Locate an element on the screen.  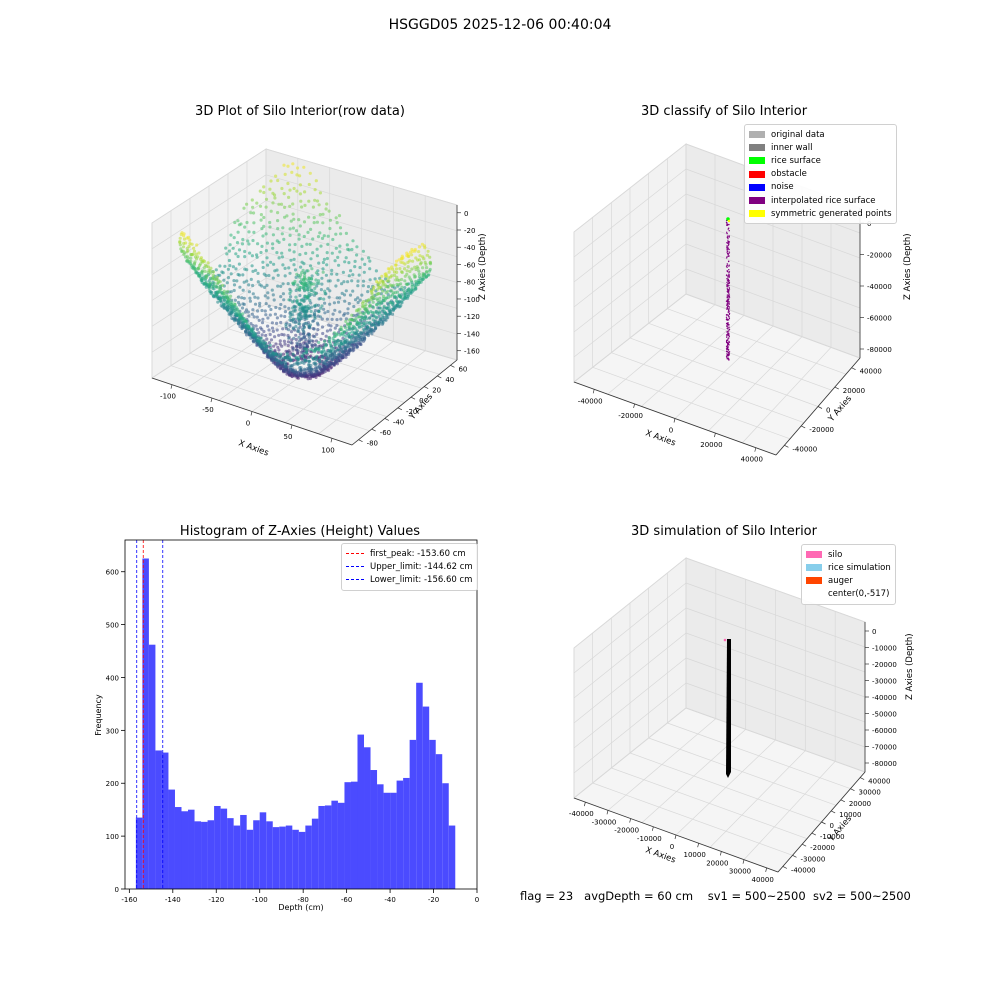
p4-x-tick-label: 20000 is located at coordinates (717, 863).